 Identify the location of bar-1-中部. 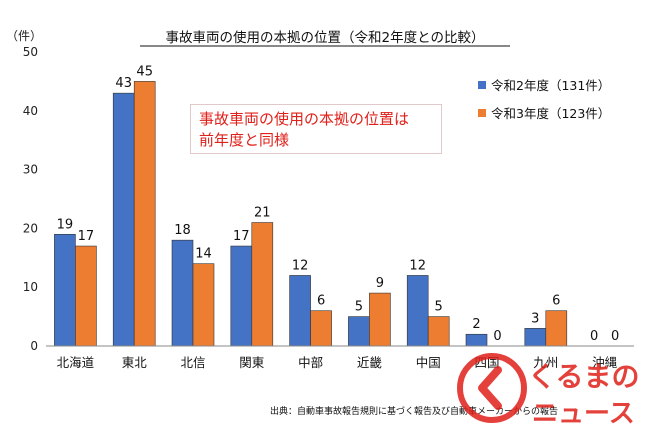
(300, 311).